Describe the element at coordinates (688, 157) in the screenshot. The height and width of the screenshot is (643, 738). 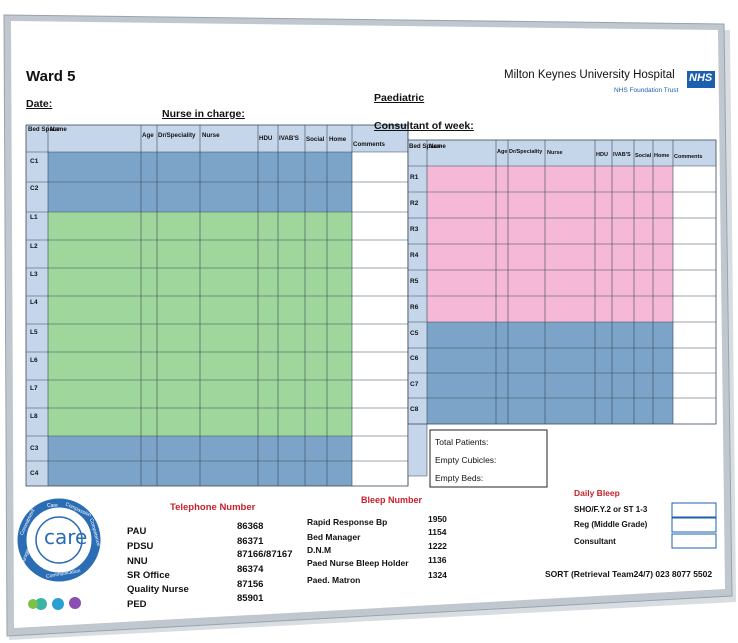
I see `right-col-comments: Comments` at that location.